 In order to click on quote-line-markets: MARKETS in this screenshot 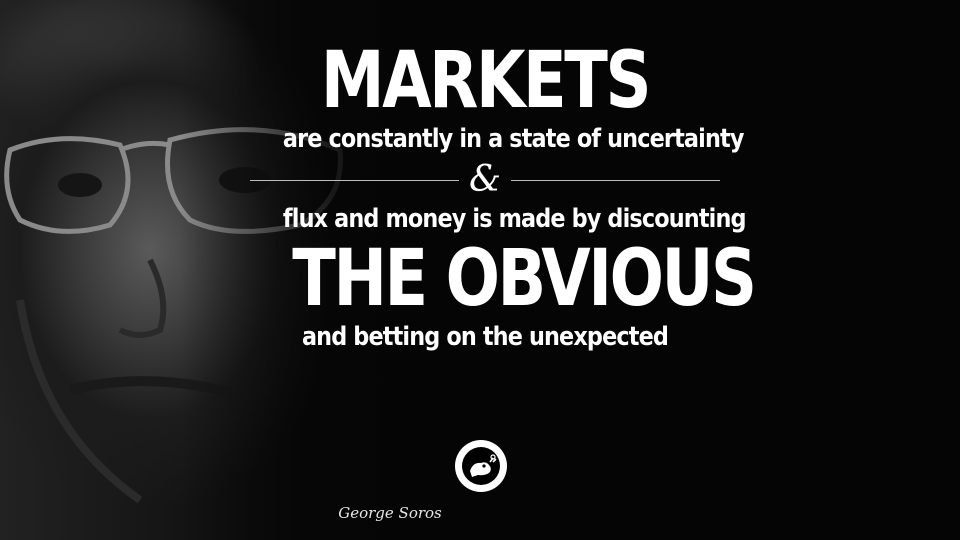, I will do `click(486, 81)`.